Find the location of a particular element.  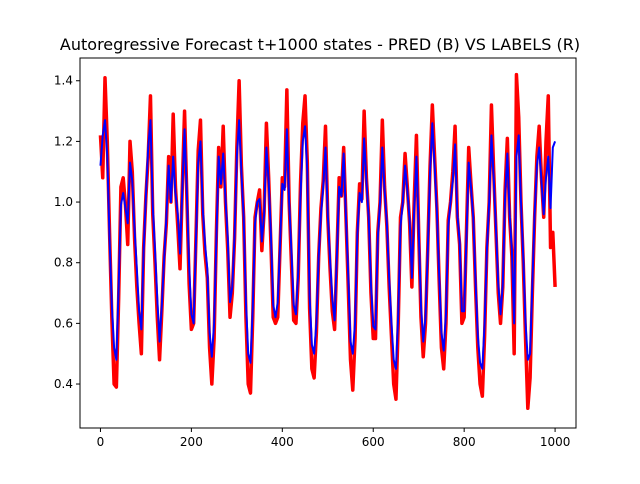

x-tick-label: 1000 is located at coordinates (555, 442).